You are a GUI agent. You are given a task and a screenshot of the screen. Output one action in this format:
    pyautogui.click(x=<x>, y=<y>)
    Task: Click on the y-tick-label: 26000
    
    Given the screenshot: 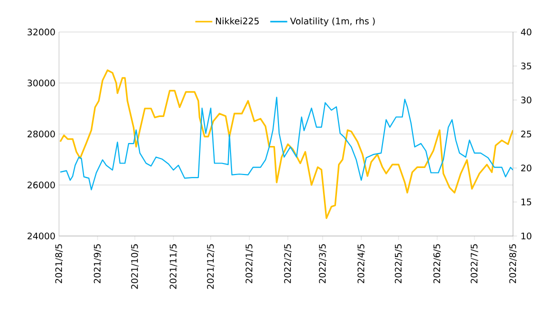 What is the action you would take?
    pyautogui.click(x=41, y=185)
    